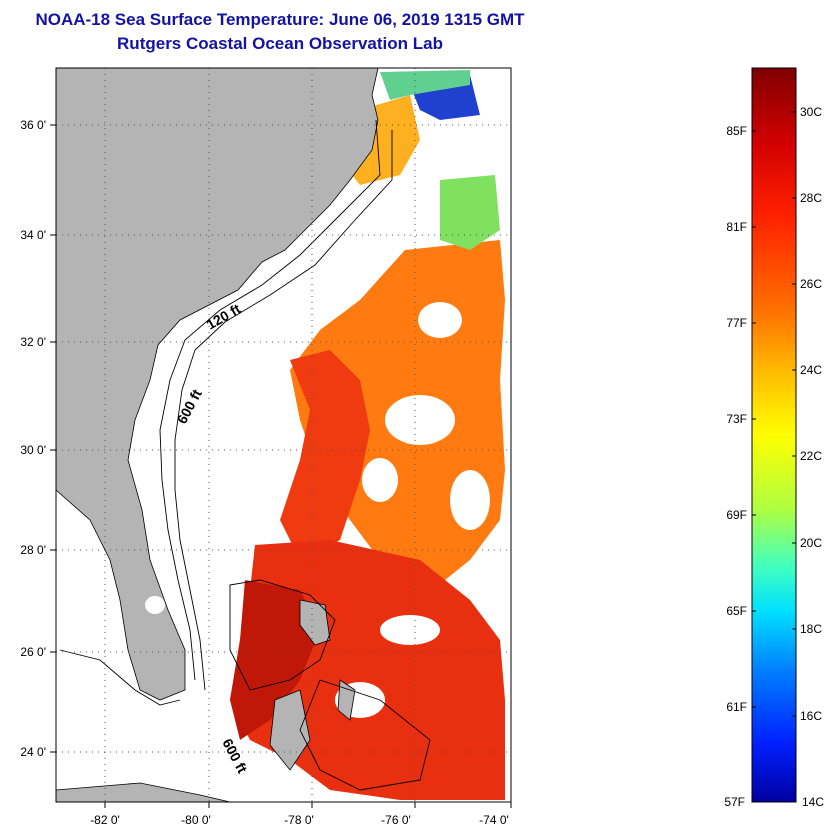  What do you see at coordinates (470, 212) in the screenshot?
I see `sst-region-northeast` at bounding box center [470, 212].